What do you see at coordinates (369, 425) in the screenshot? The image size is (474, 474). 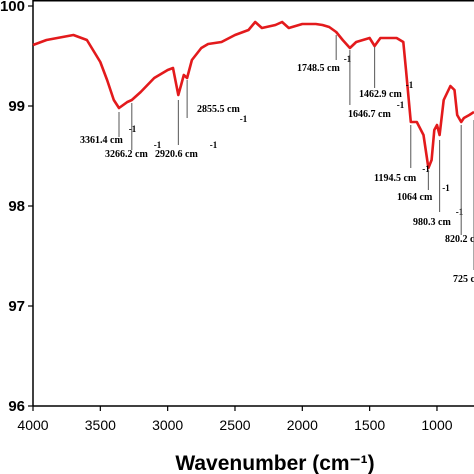 I see `x-tick-label: 1500` at bounding box center [369, 425].